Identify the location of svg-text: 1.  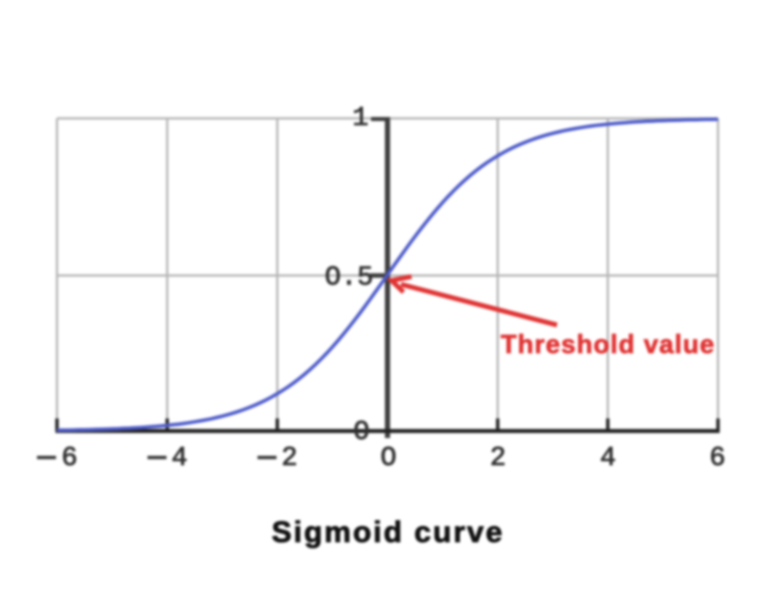
(360, 119).